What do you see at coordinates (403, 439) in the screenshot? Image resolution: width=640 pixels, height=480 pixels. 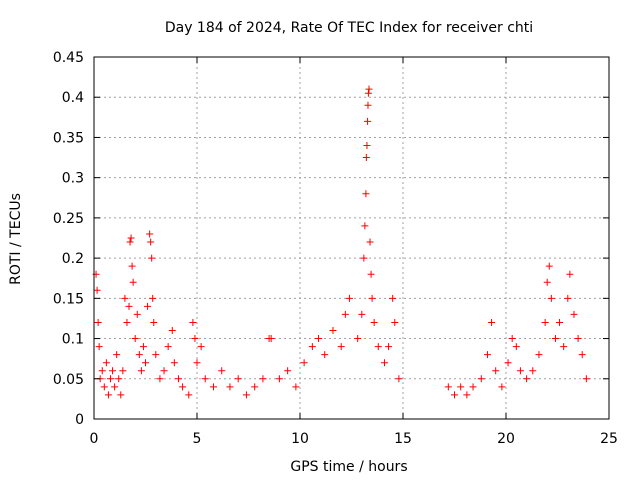 I see `x-tick-label: 15` at bounding box center [403, 439].